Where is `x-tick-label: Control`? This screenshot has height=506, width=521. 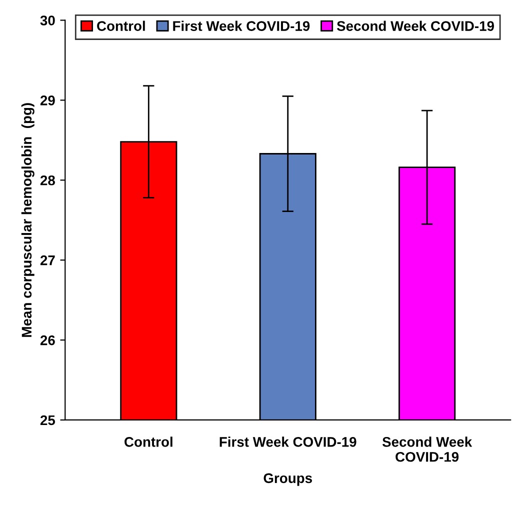
x-tick-label: Control is located at coordinates (148, 441).